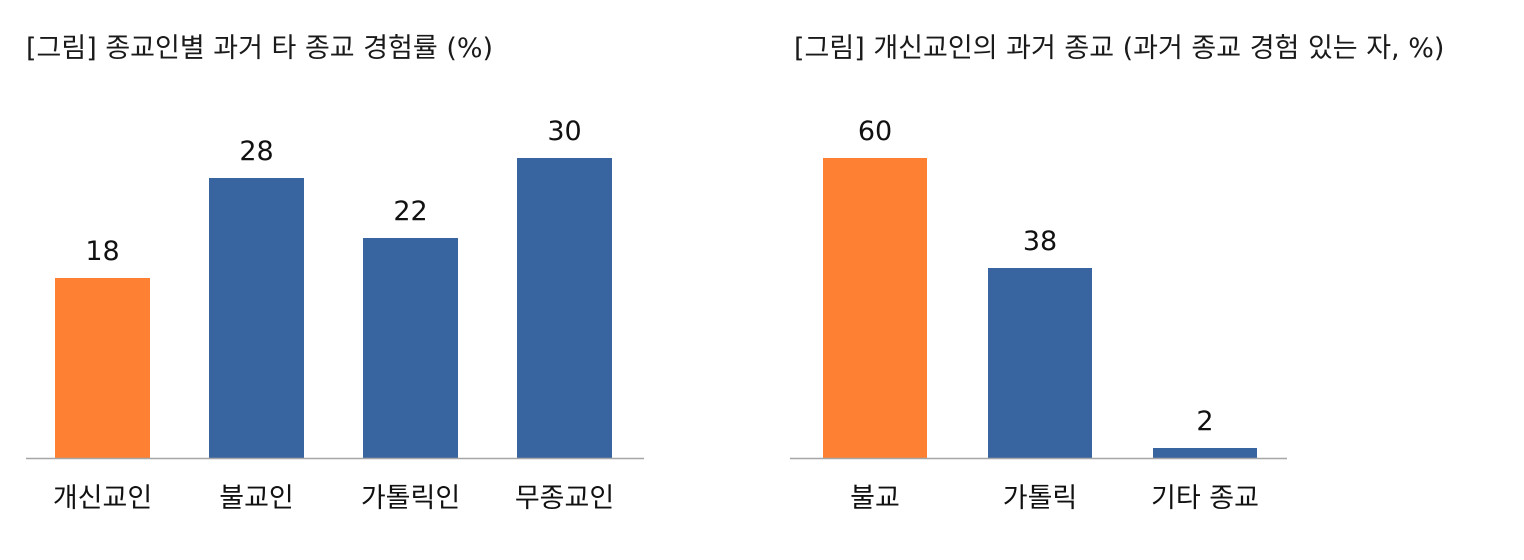 The height and width of the screenshot is (560, 1524). Describe the element at coordinates (1204, 421) in the screenshot. I see `data-label: 2` at that location.